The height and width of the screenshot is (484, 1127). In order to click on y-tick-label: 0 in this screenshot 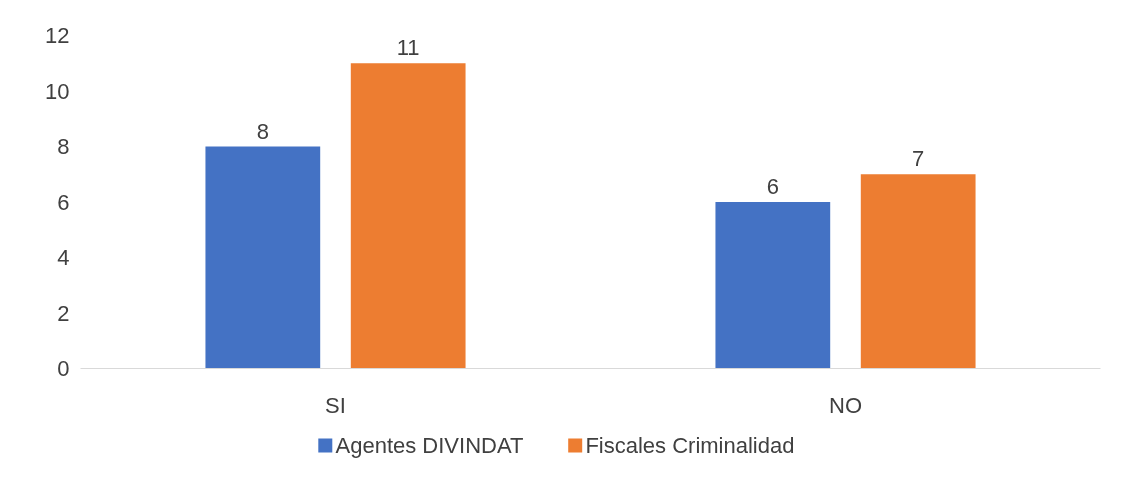, I will do `click(63, 368)`.